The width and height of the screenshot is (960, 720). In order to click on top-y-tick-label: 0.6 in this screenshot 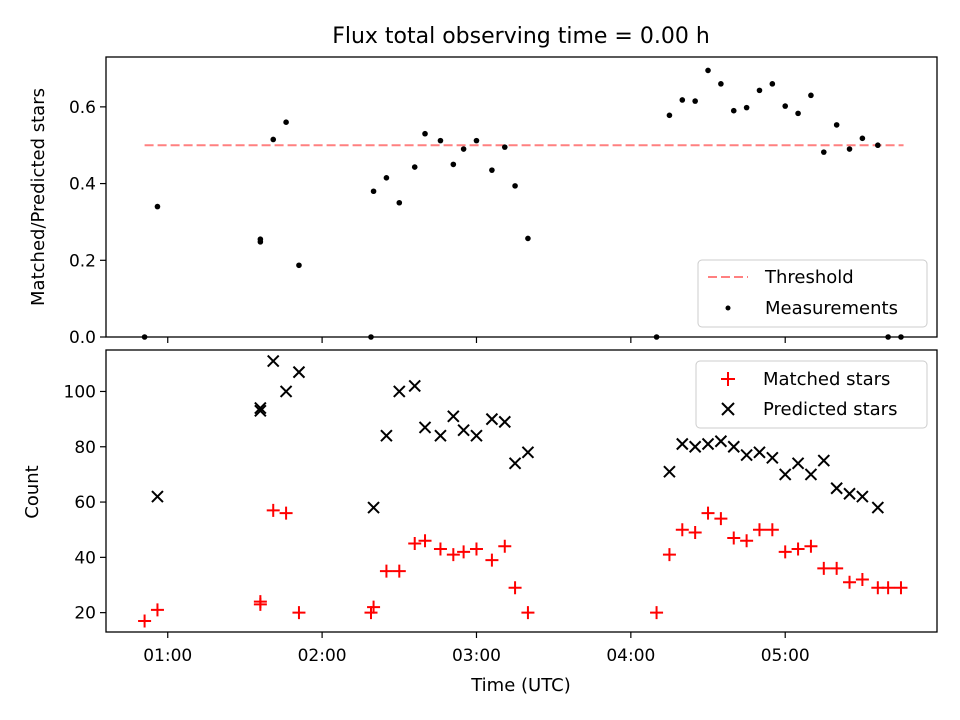, I will do `click(82, 108)`.